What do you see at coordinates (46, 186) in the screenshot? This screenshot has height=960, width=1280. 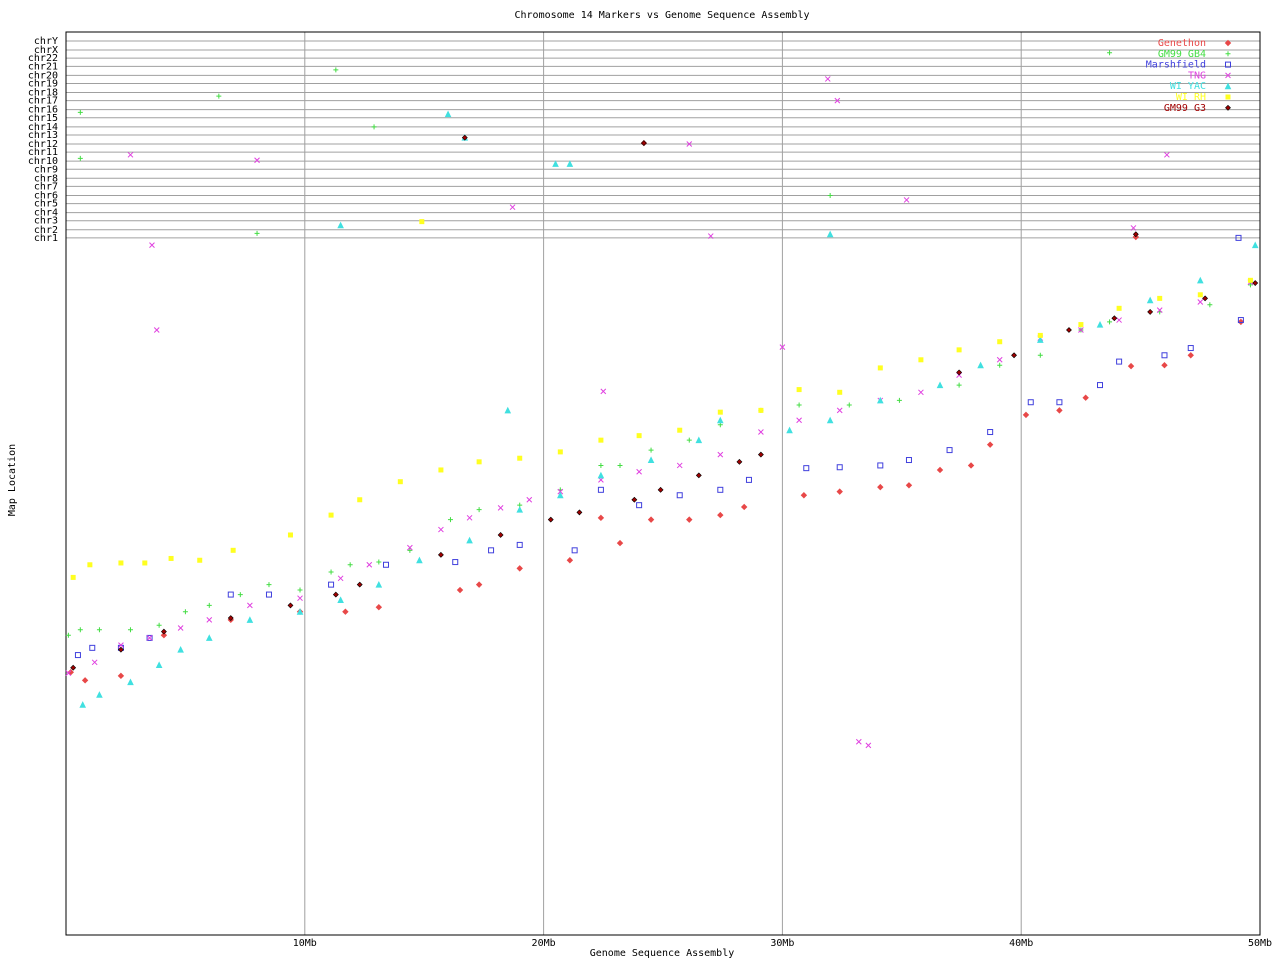 I see `y-tick-label: chr7` at bounding box center [46, 186].